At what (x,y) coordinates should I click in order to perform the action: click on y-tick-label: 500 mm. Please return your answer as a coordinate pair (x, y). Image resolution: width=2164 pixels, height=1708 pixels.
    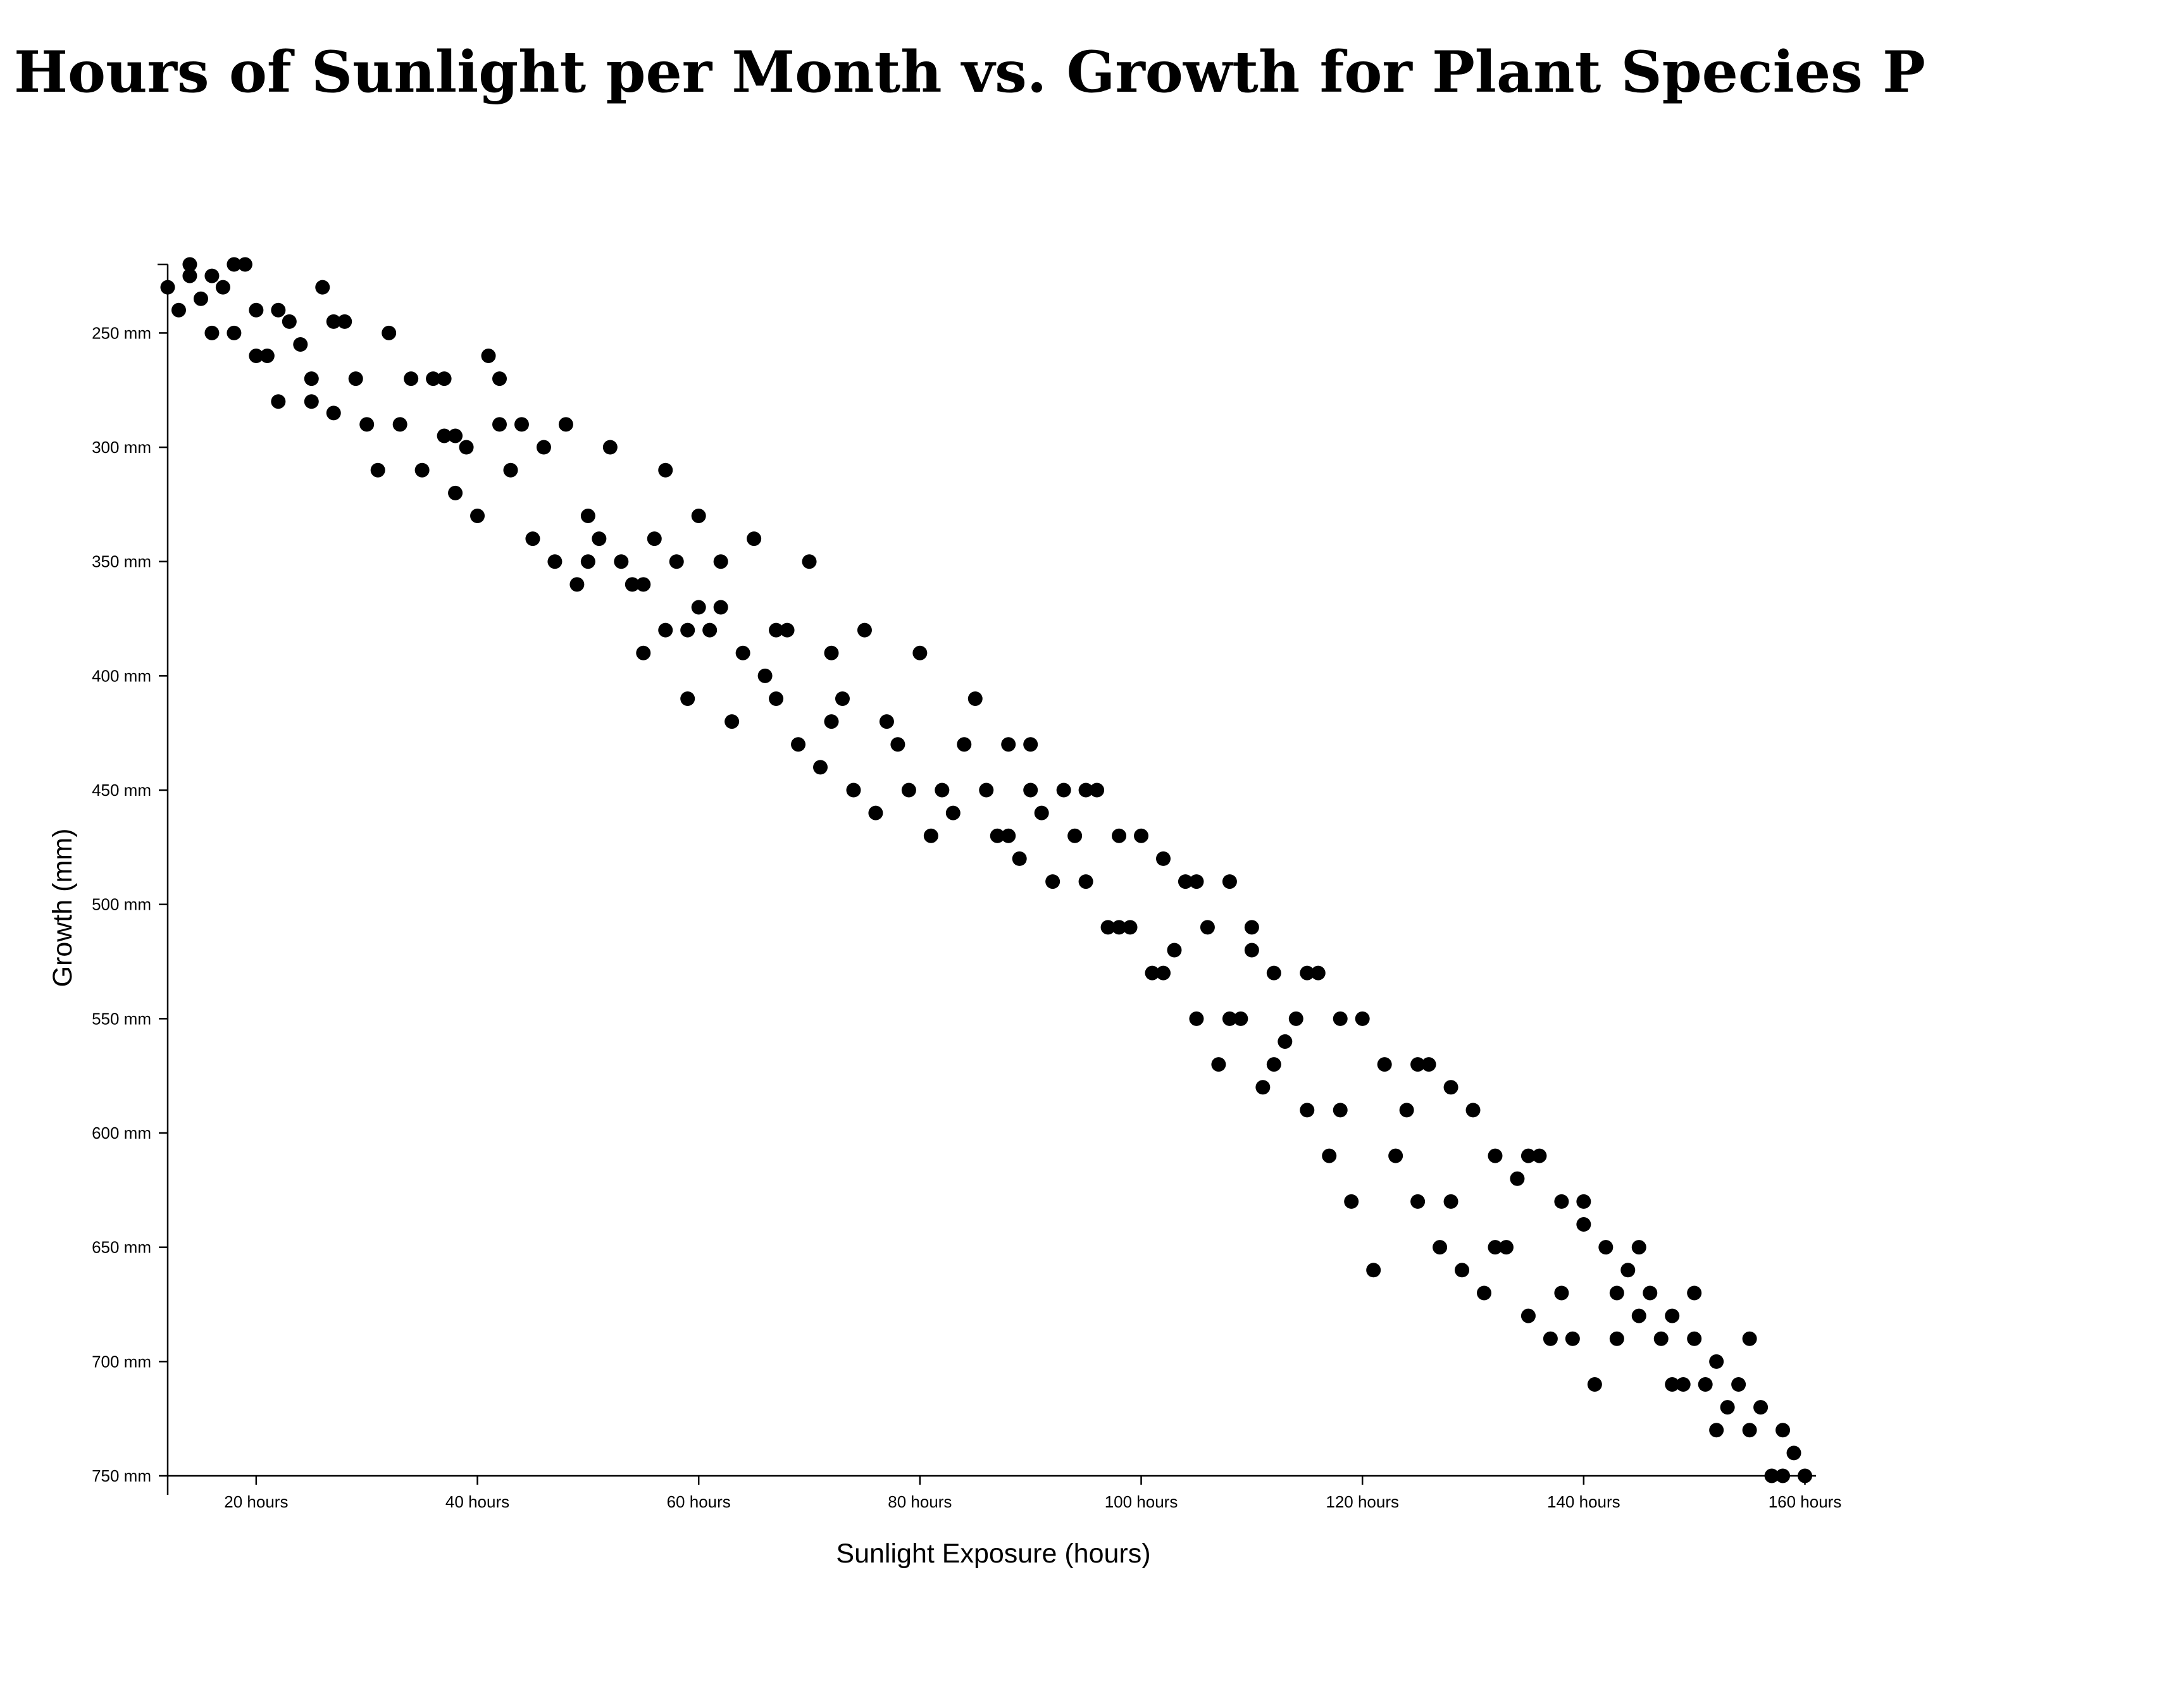
    Looking at the image, I should click on (122, 904).